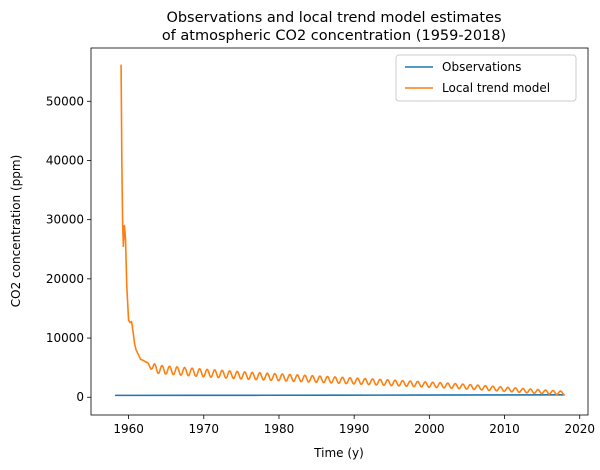 The height and width of the screenshot is (470, 600). I want to click on legend-label-local-trend-model: Local trend model, so click(496, 88).